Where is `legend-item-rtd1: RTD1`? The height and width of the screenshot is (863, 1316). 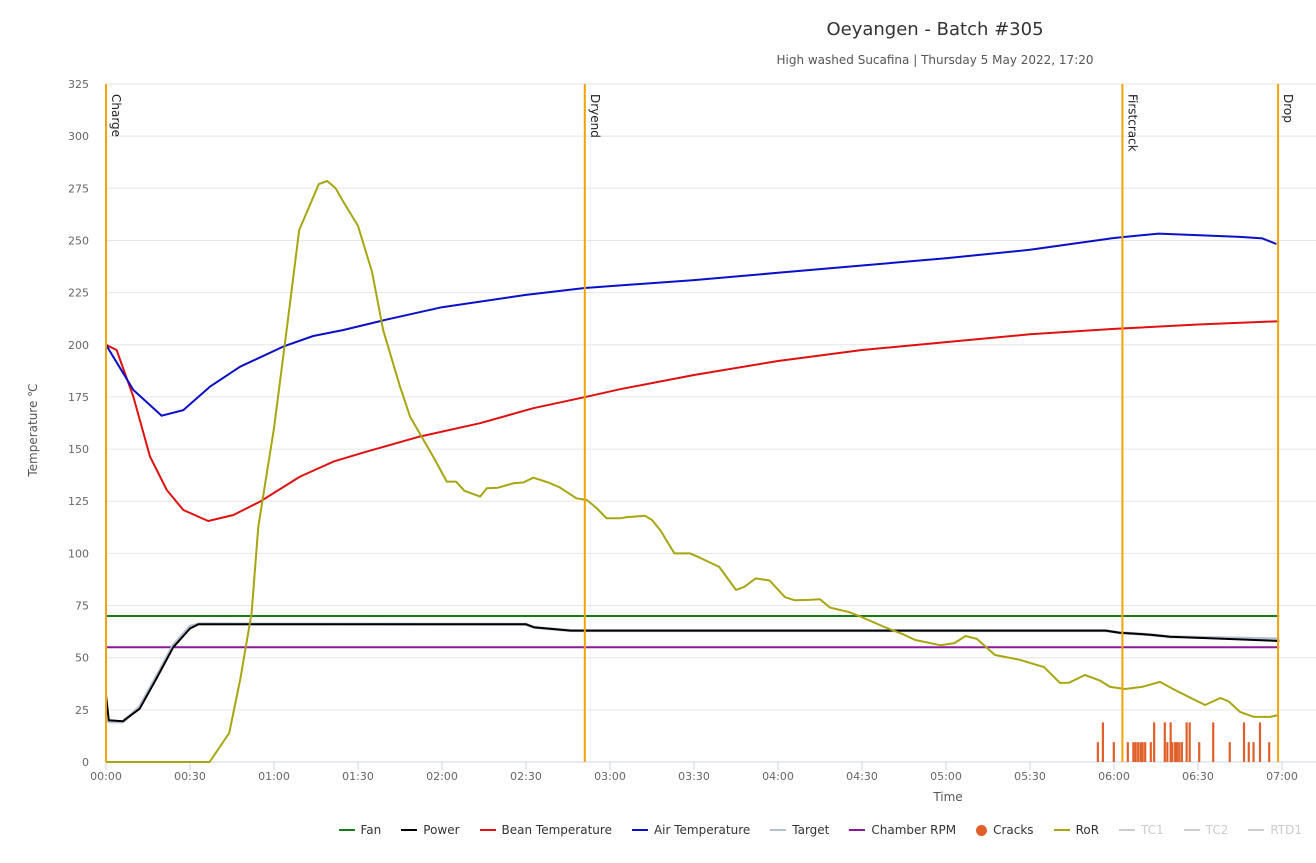 legend-item-rtd1: RTD1 is located at coordinates (1275, 830).